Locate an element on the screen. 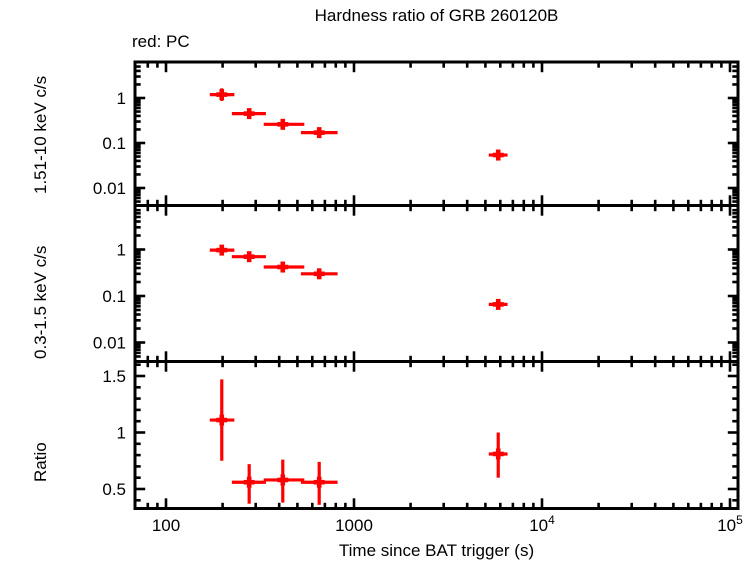 Image resolution: width=754 pixels, height=566 pixels. y-axis-label-hard-band: 1.51-10 keV c/s is located at coordinates (40, 135).